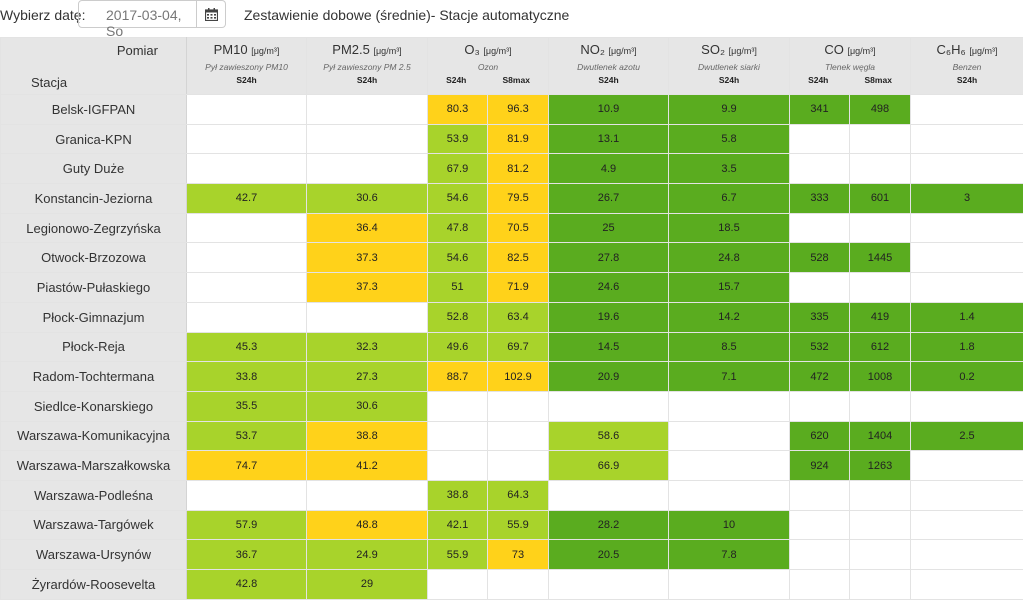  What do you see at coordinates (94, 347) in the screenshot?
I see `station-name: Płock-Reja` at bounding box center [94, 347].